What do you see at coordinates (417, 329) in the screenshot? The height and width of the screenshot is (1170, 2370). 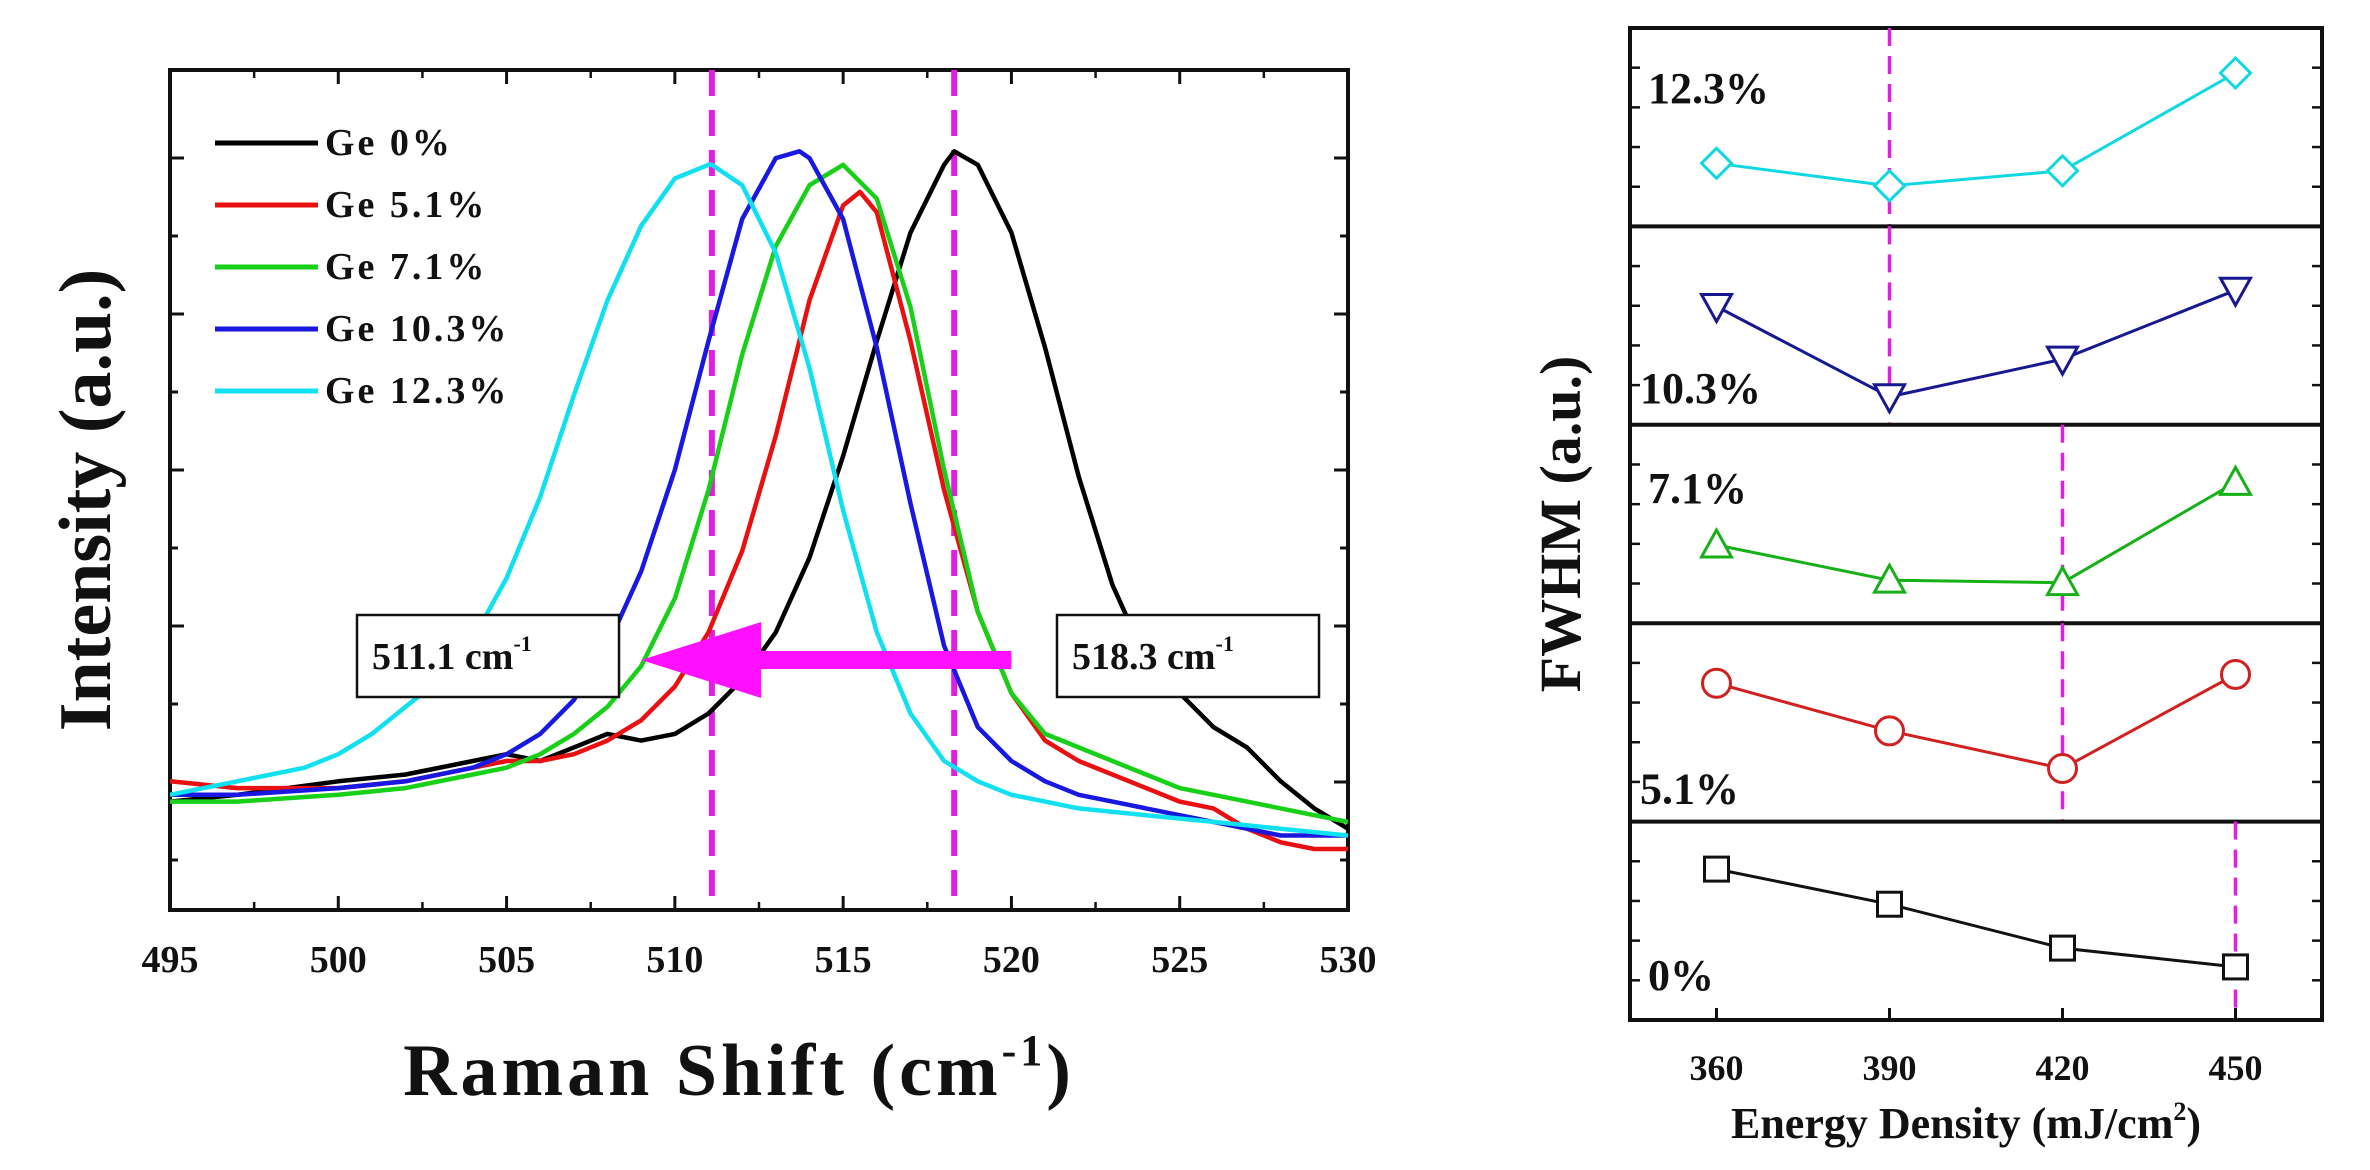 I see `legend-label: Ge 10.3%` at bounding box center [417, 329].